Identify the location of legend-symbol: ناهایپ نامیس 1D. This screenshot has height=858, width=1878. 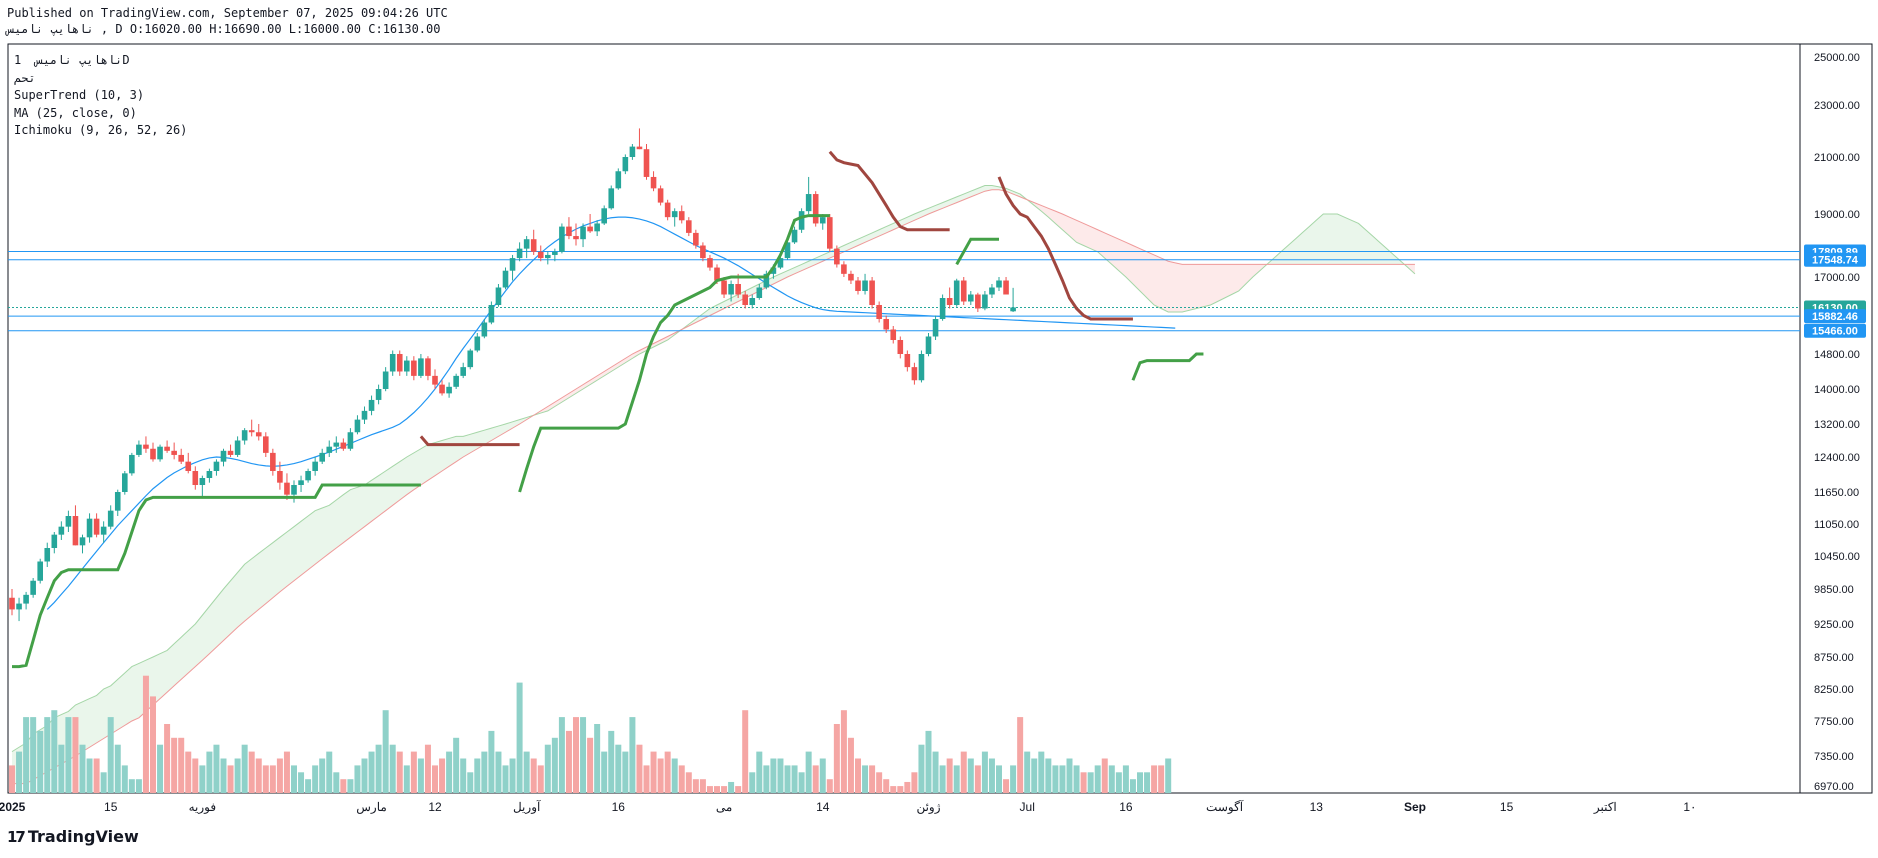
(72, 60).